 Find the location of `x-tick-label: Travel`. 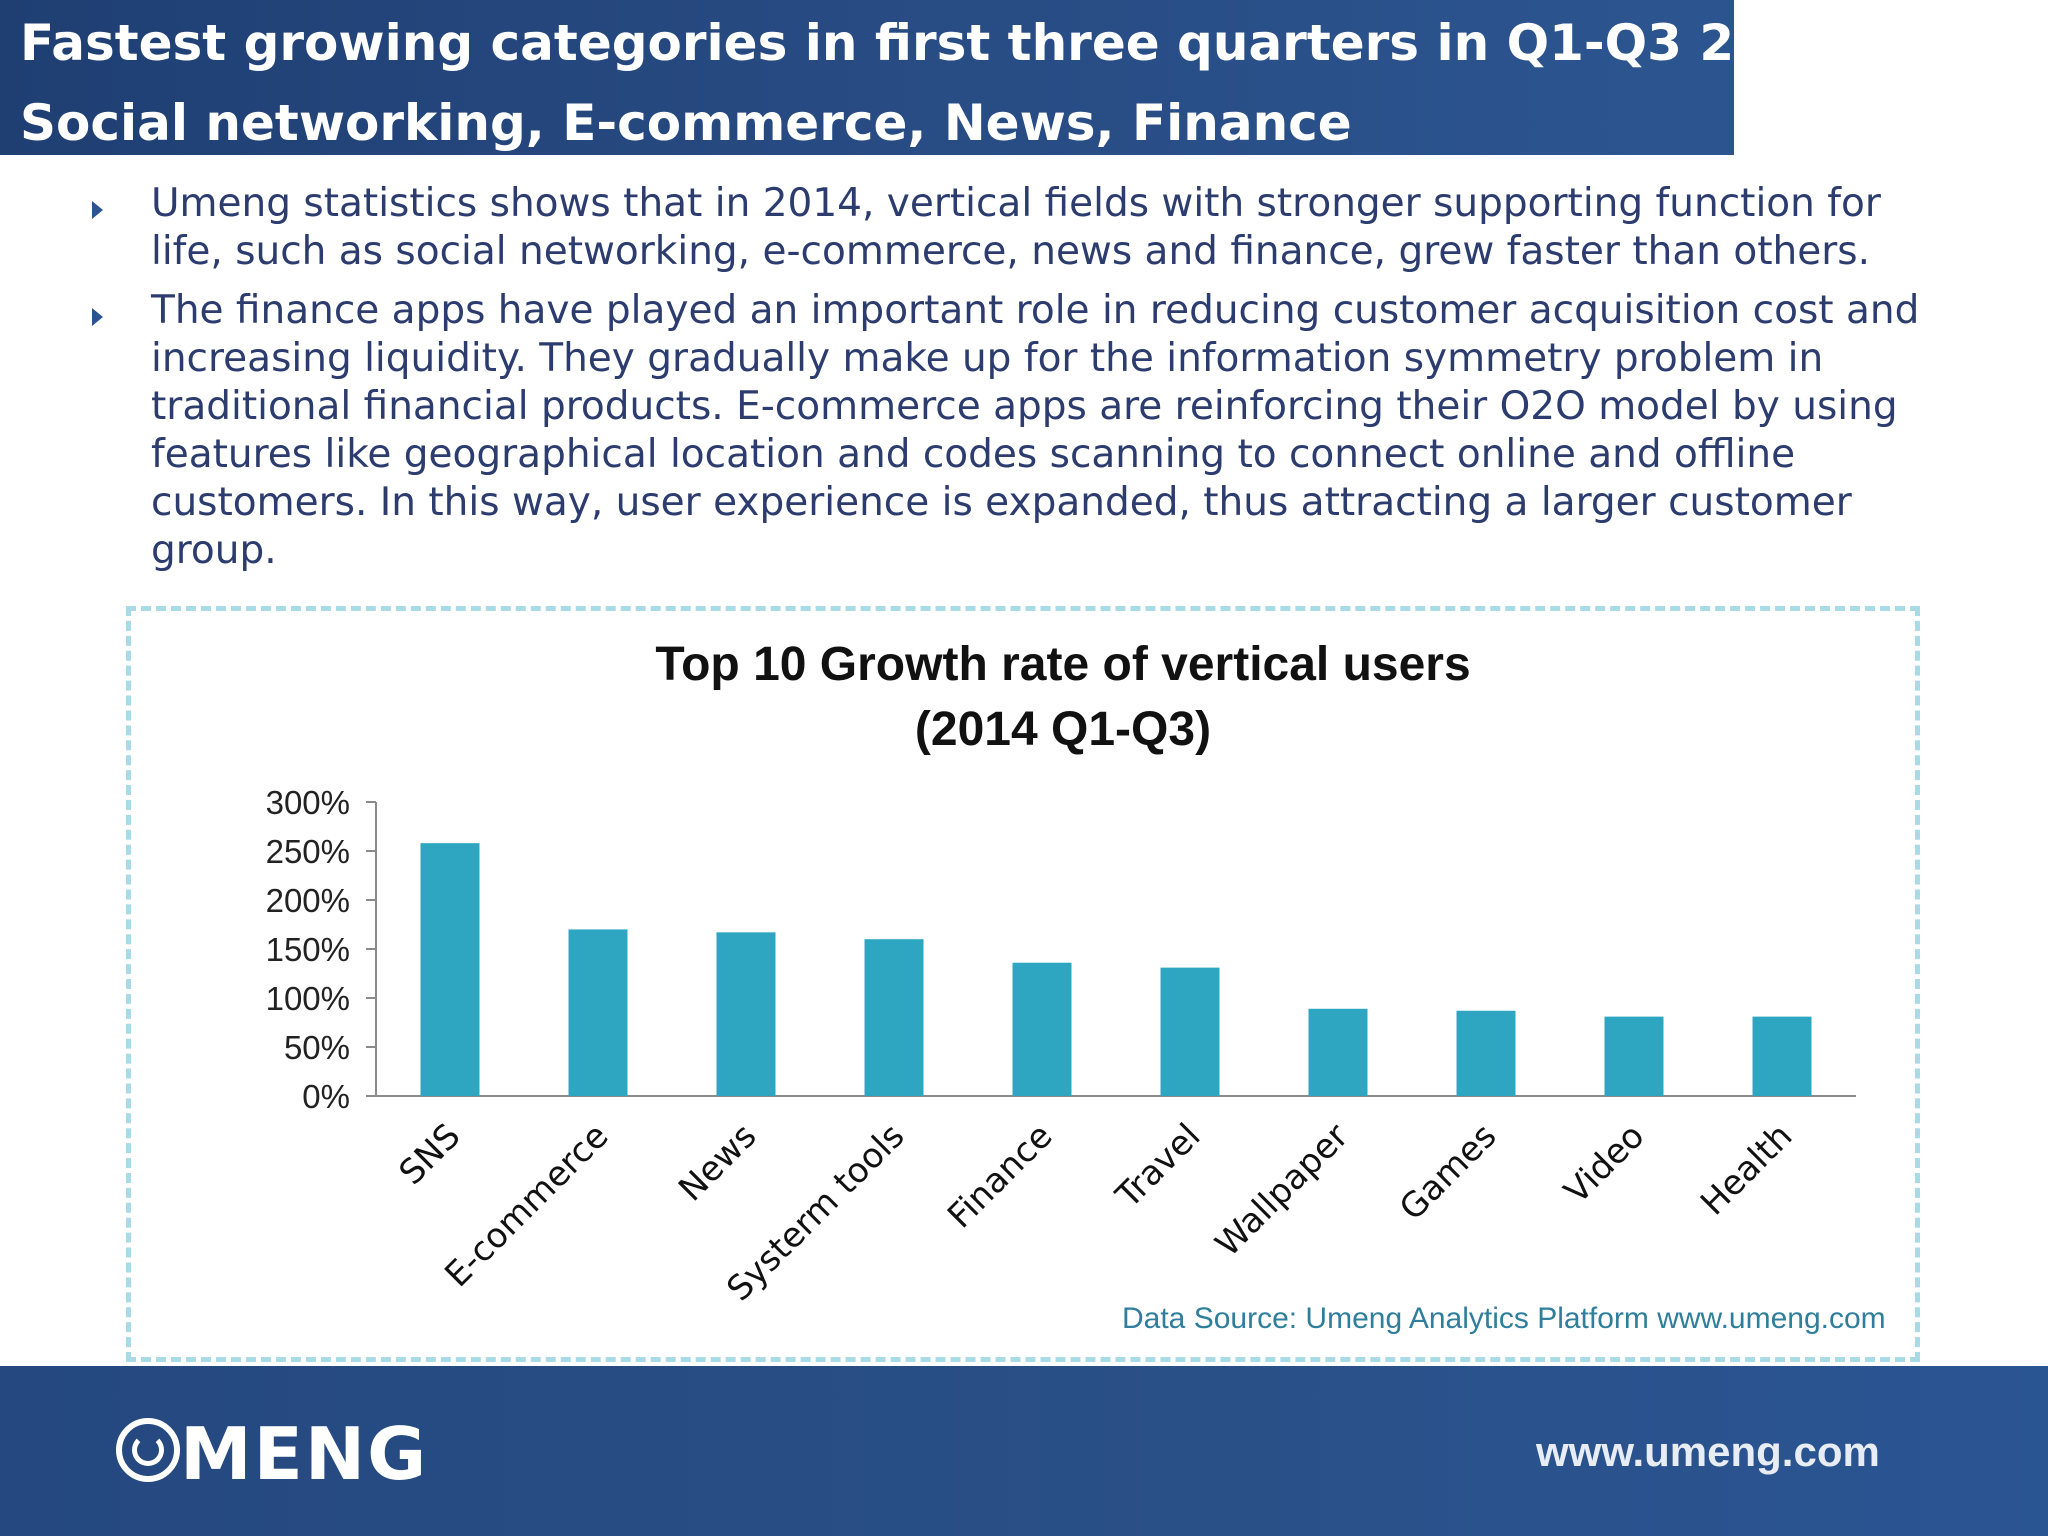

x-tick-label: Travel is located at coordinates (1158, 1166).